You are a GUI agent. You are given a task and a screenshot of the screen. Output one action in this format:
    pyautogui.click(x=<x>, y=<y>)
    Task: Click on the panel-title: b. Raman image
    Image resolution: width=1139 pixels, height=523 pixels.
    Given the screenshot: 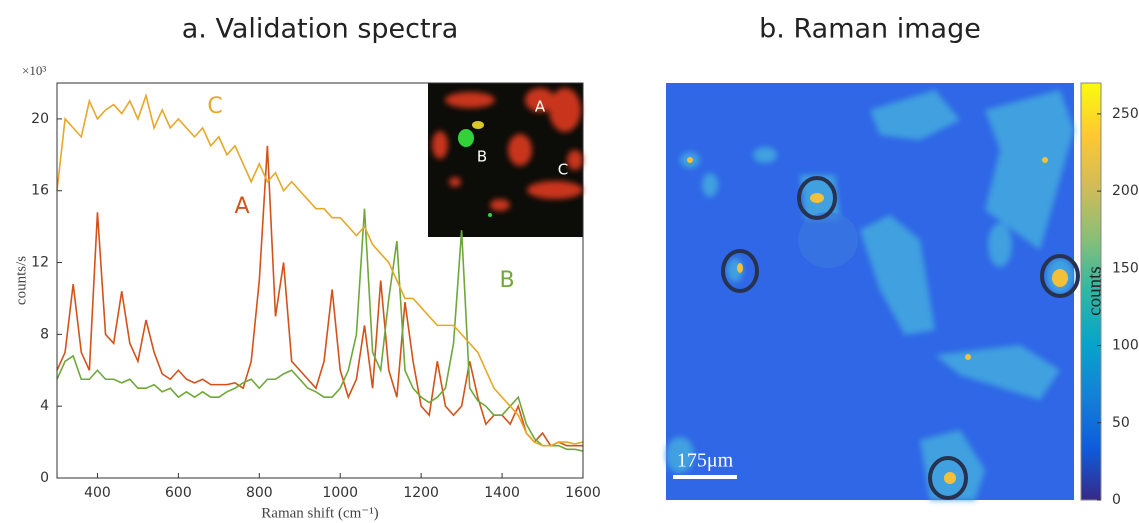 What is the action you would take?
    pyautogui.click(x=870, y=29)
    